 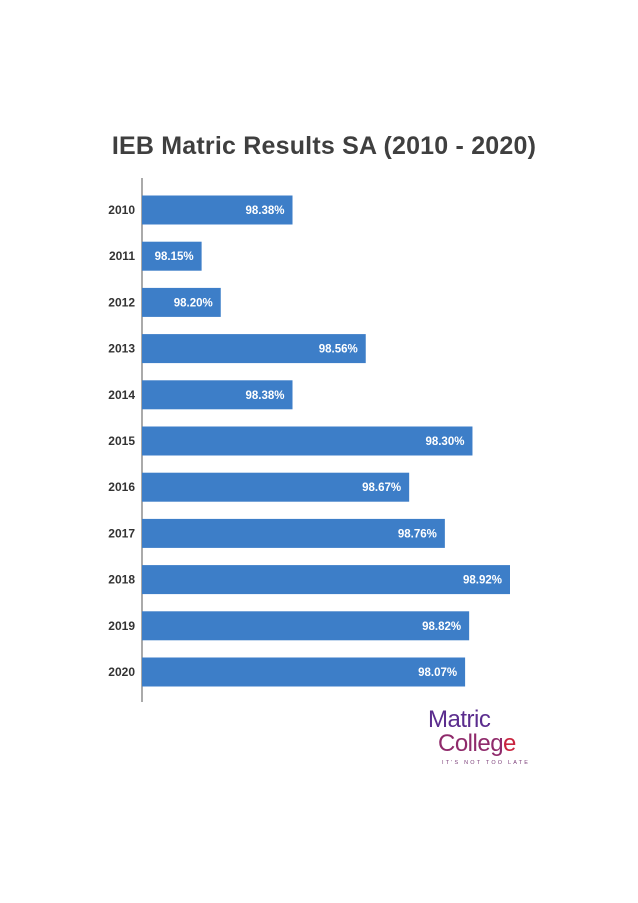 I want to click on bar-value-label-2011: 98.15%, so click(x=174, y=257).